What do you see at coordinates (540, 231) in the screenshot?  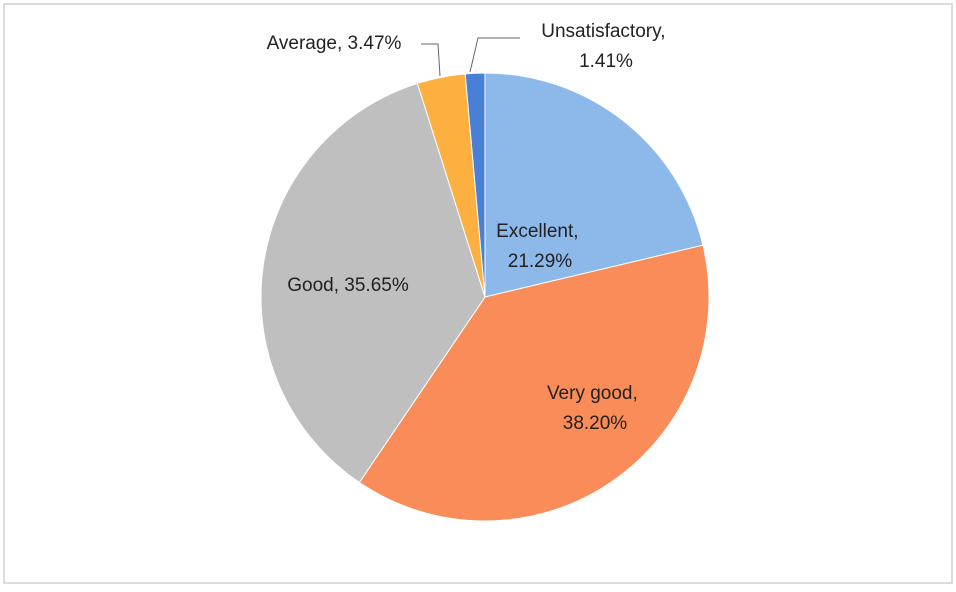 I see `data-label-line: Excellent,` at bounding box center [540, 231].